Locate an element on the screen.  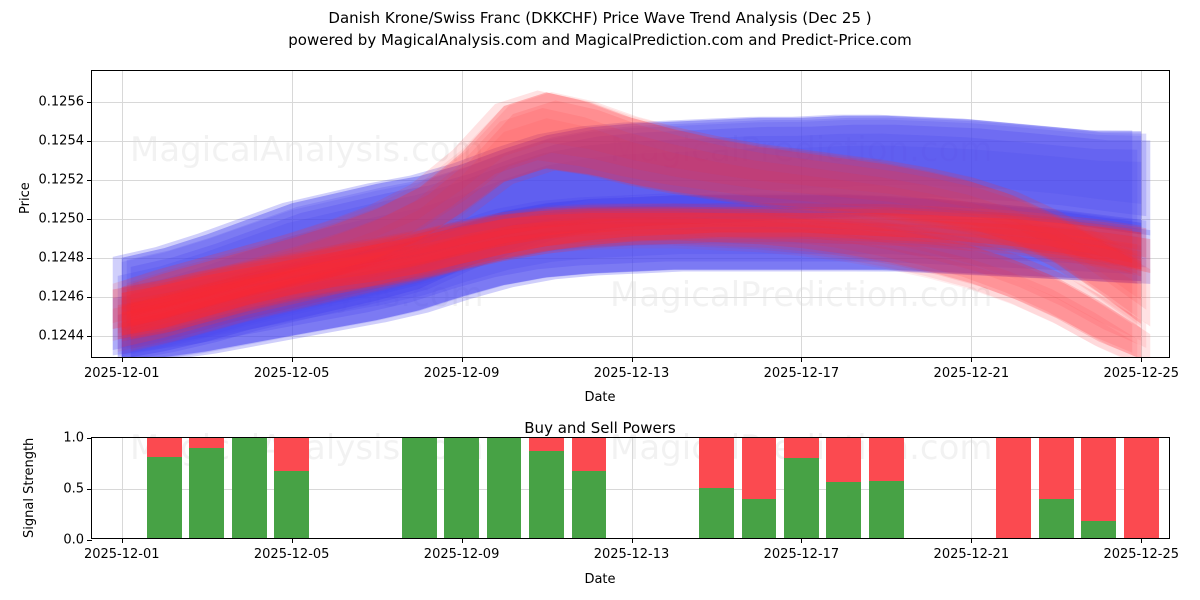
y-tick-label: 0.1252 is located at coordinates (61, 180).